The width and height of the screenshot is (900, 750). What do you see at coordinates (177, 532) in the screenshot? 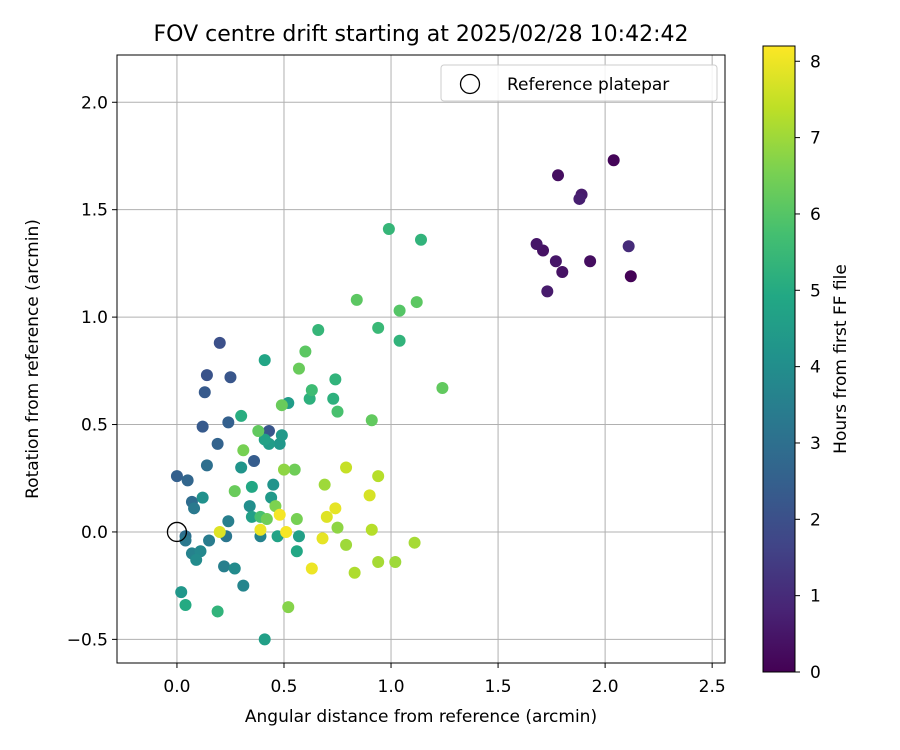
I see `reference-platepar-marker` at bounding box center [177, 532].